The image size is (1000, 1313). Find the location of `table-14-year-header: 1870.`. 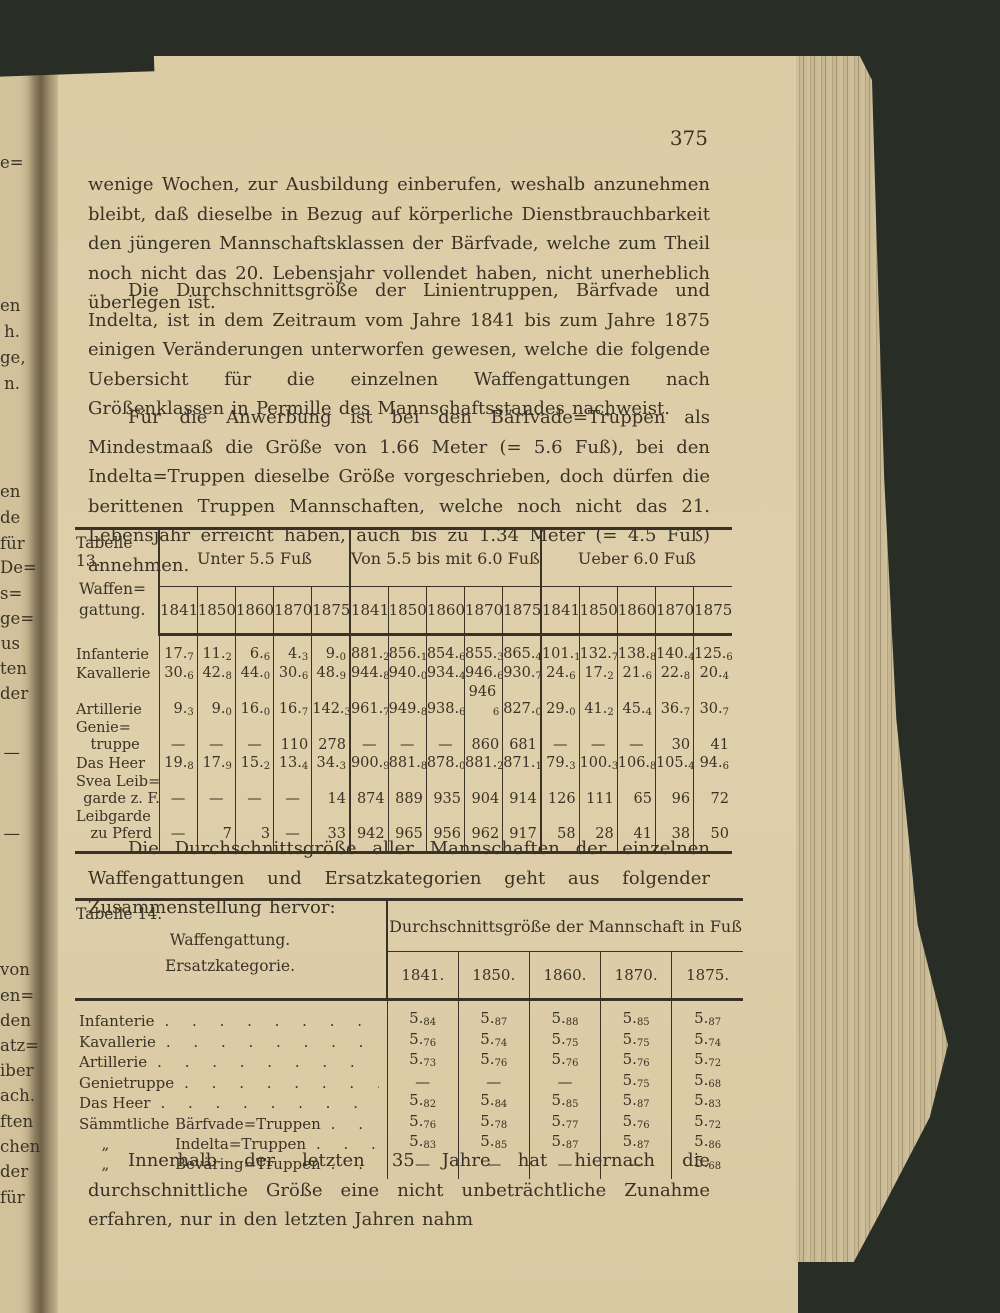

table-14-year-header: 1870. is located at coordinates (636, 976).